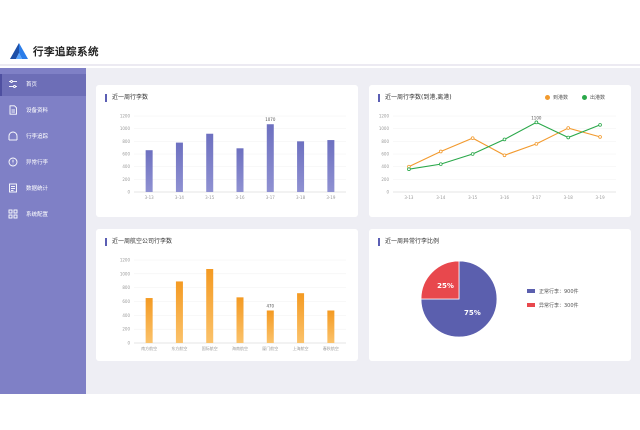 Image resolution: width=640 pixels, height=430 pixels. What do you see at coordinates (13, 214) in the screenshot?
I see `grid-icon` at bounding box center [13, 214].